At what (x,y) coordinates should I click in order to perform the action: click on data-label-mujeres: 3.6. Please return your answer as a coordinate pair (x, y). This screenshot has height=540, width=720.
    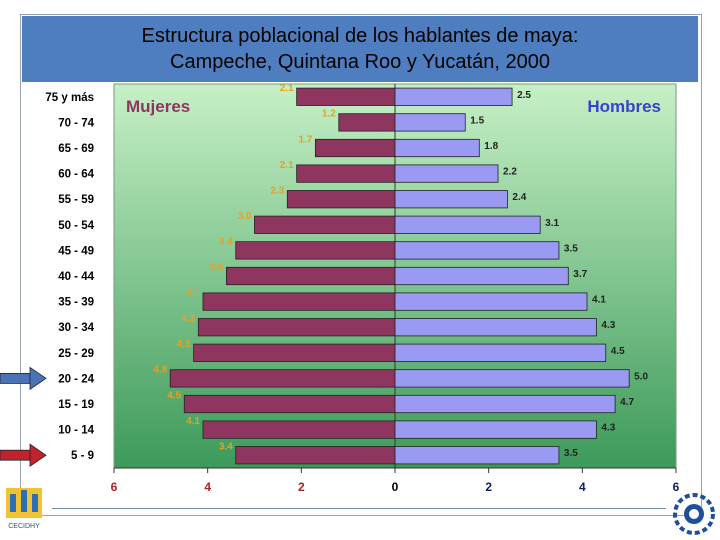
    Looking at the image, I should click on (216, 267).